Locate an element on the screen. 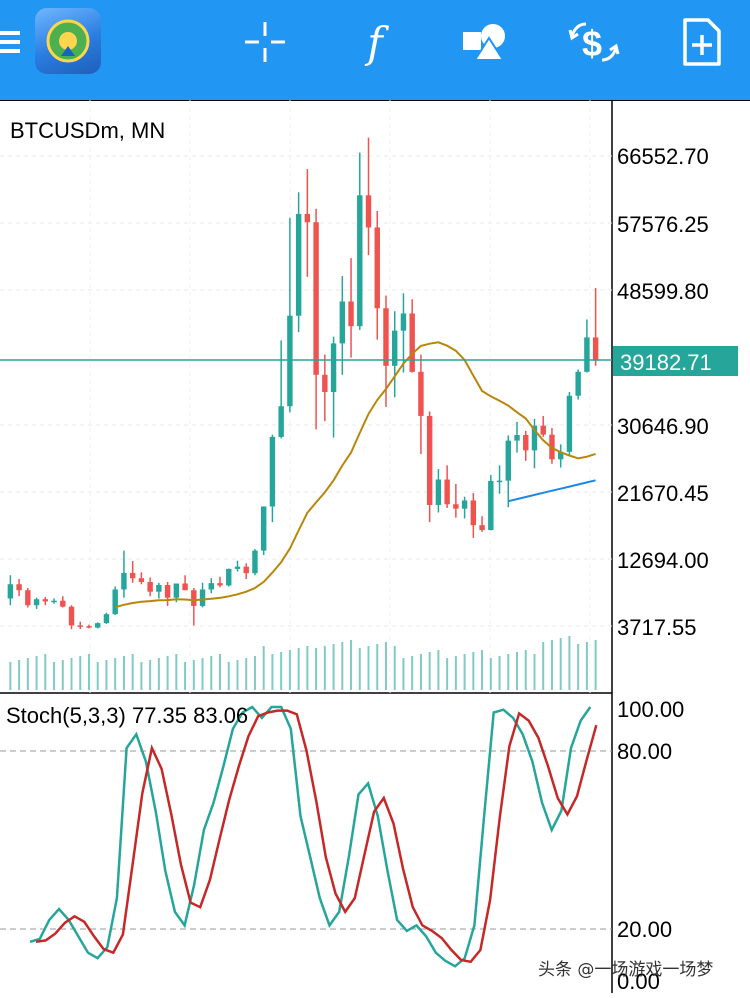 The height and width of the screenshot is (998, 750). stoch-label: Stoch(5,3,3) 77.35 83.06 is located at coordinates (127, 715).